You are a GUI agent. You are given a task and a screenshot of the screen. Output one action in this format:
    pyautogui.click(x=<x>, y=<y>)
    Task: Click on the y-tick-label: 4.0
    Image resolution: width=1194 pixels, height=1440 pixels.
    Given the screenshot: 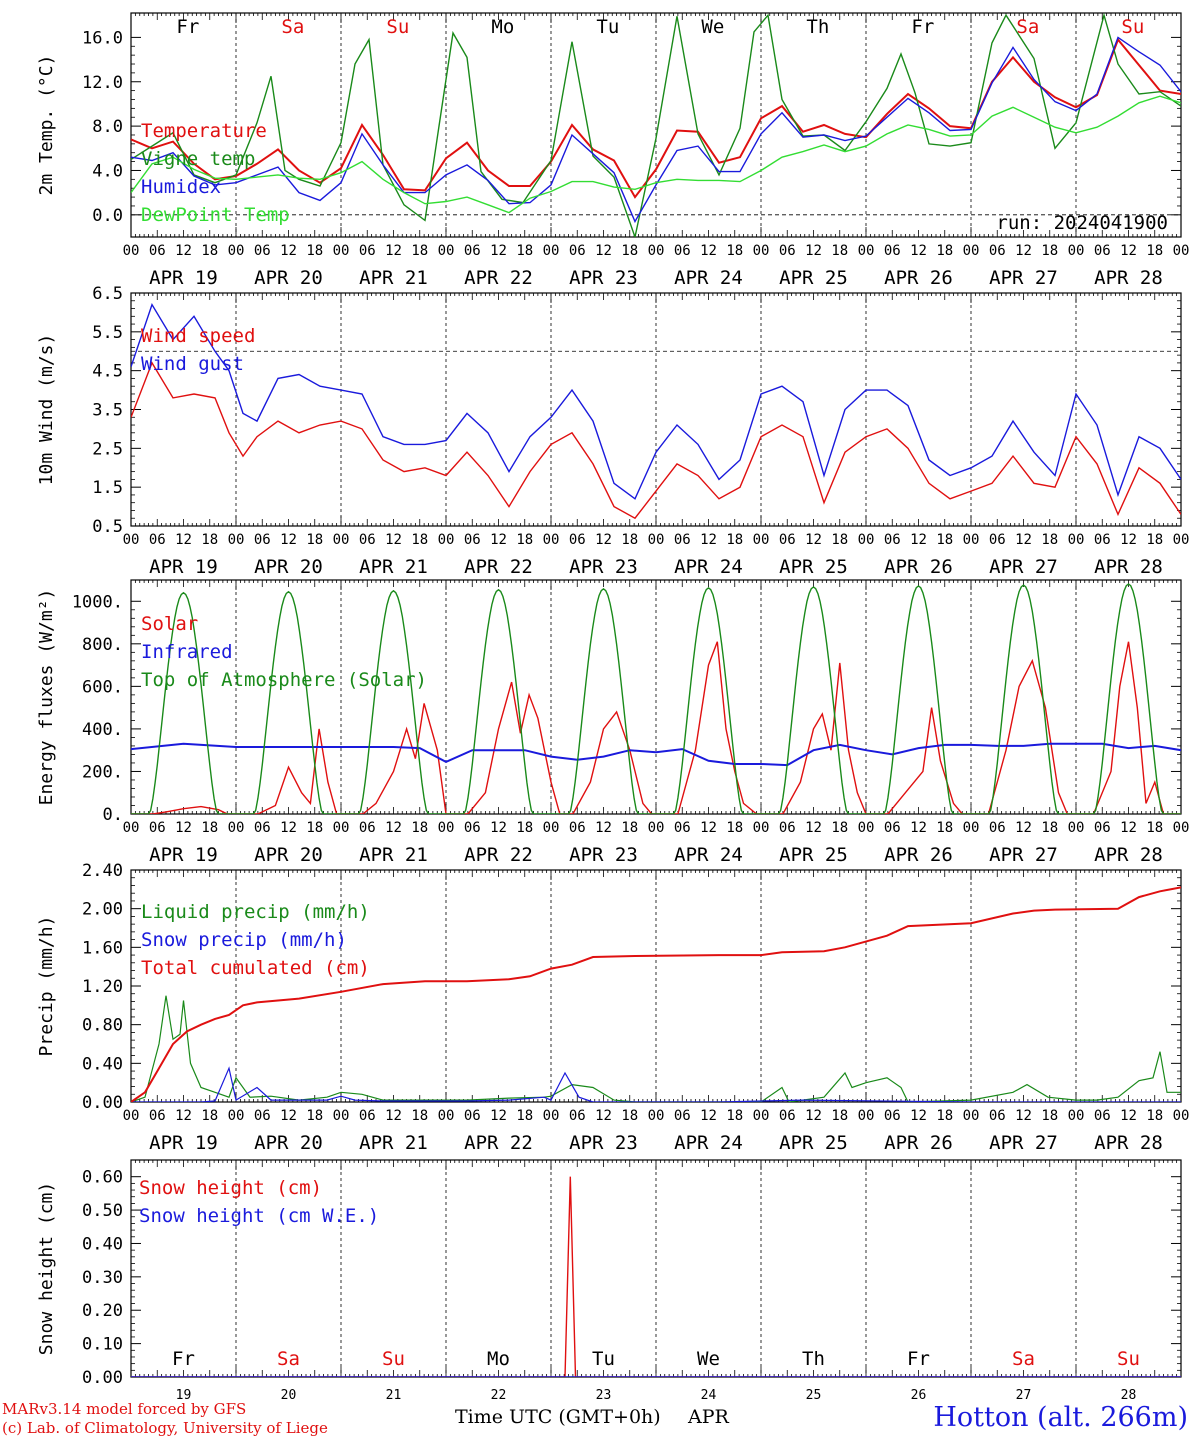 What is the action you would take?
    pyautogui.click(x=107, y=171)
    